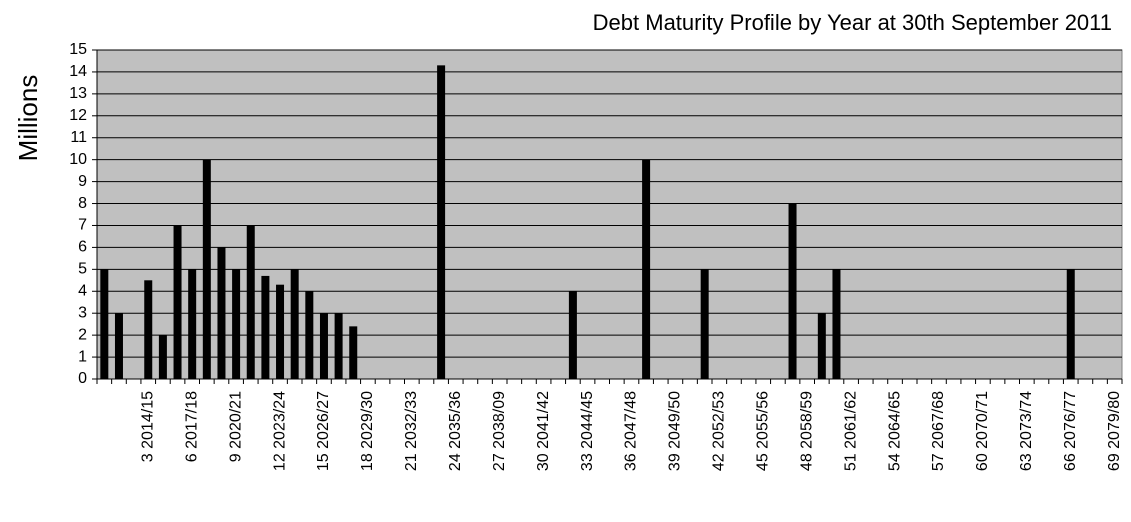 This screenshot has width=1131, height=522. What do you see at coordinates (499, 431) in the screenshot?
I see `x-tick-label: 27 2038/09` at bounding box center [499, 431].